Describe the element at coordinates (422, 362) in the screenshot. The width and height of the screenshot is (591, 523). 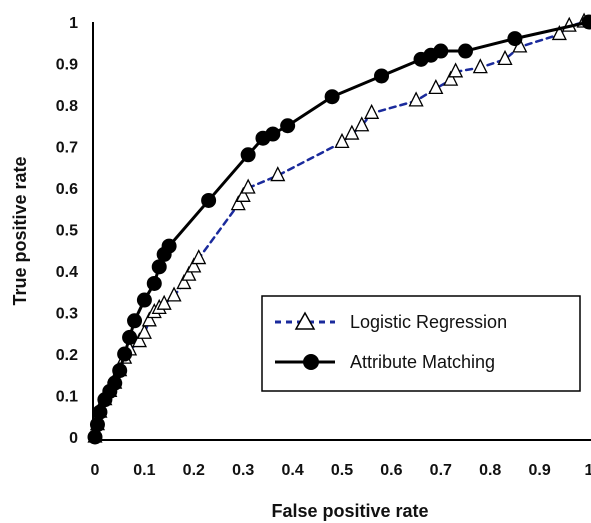
I see `legend-label-attribute-matching: Attribute Matching` at that location.